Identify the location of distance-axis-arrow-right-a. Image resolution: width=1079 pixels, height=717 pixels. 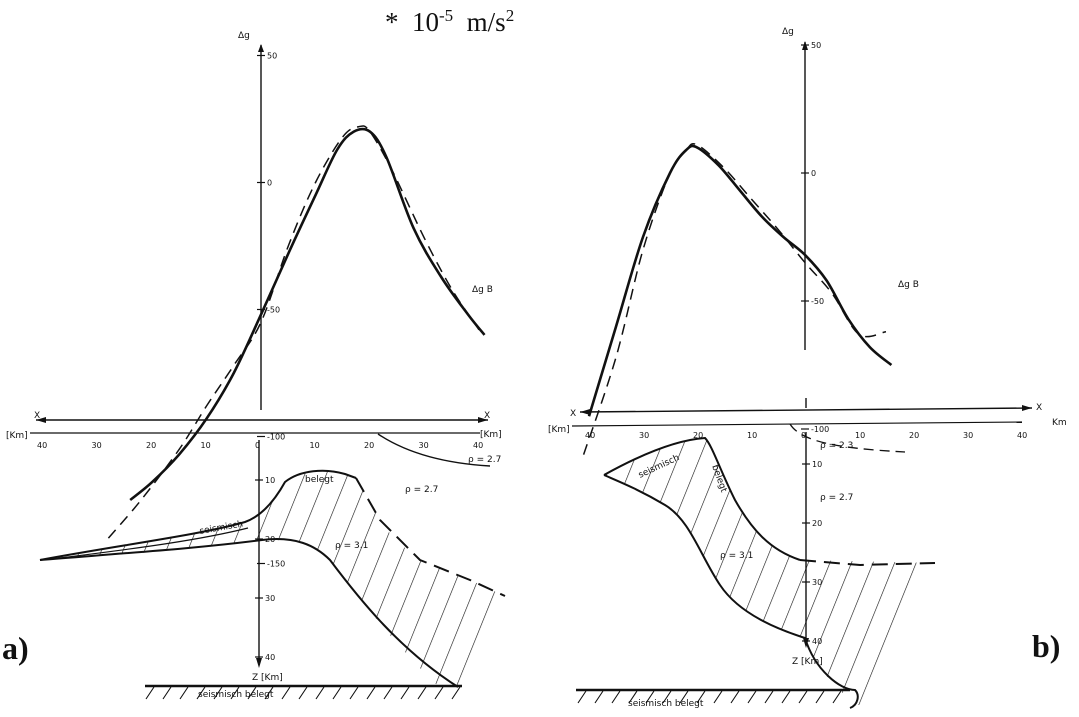
(483, 420).